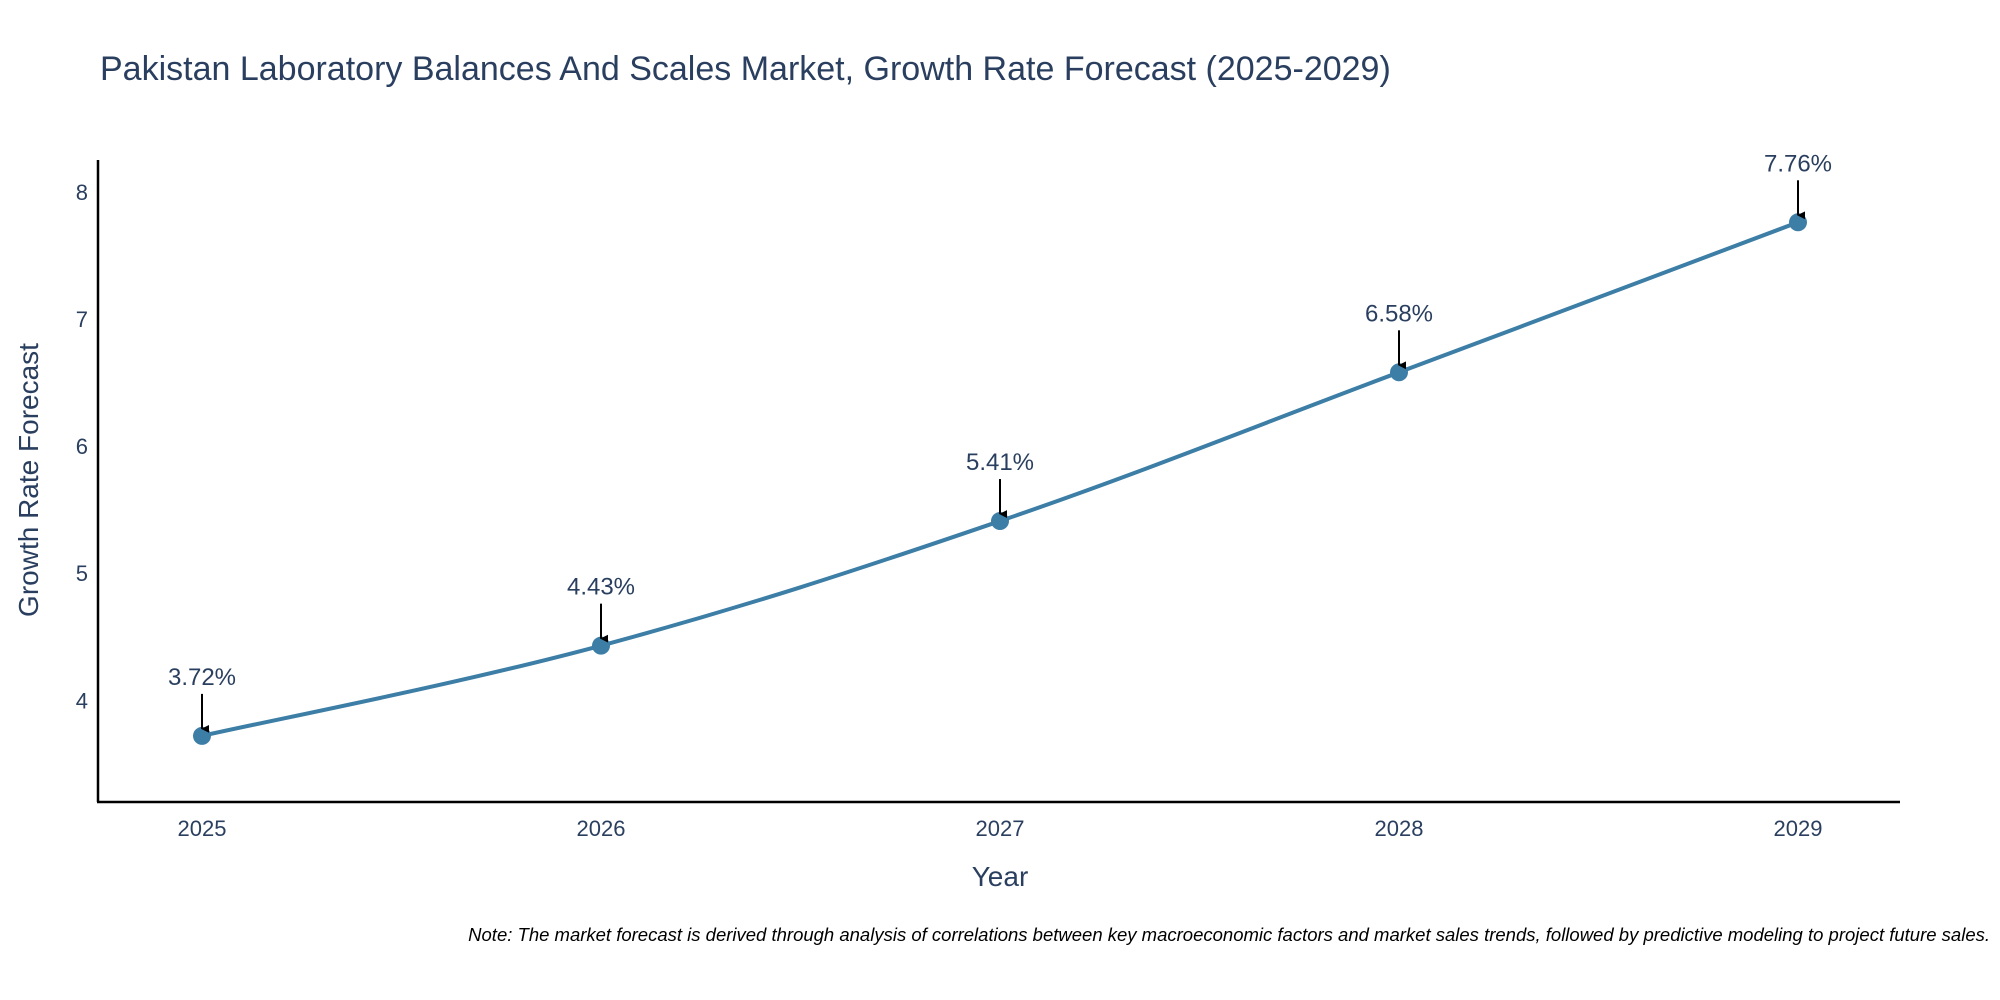 This screenshot has width=2000, height=1000. I want to click on x-tick-label: 2025, so click(202, 828).